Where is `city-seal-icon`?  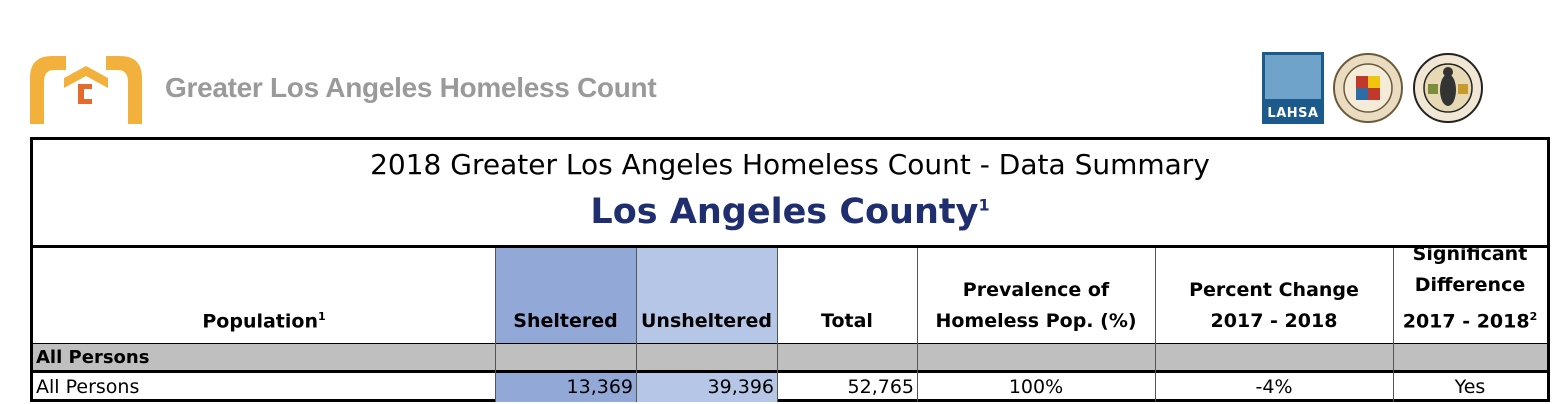 city-seal-icon is located at coordinates (1368, 88).